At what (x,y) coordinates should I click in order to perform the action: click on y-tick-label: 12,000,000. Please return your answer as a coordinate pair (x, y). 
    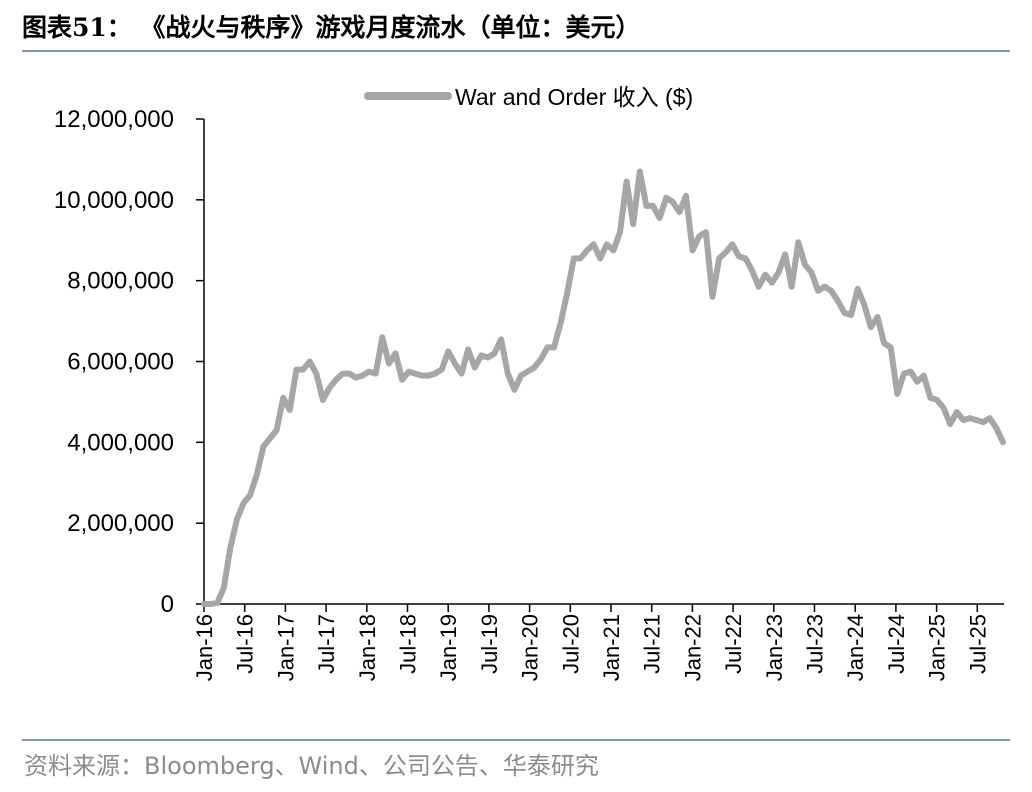
    Looking at the image, I should click on (114, 119).